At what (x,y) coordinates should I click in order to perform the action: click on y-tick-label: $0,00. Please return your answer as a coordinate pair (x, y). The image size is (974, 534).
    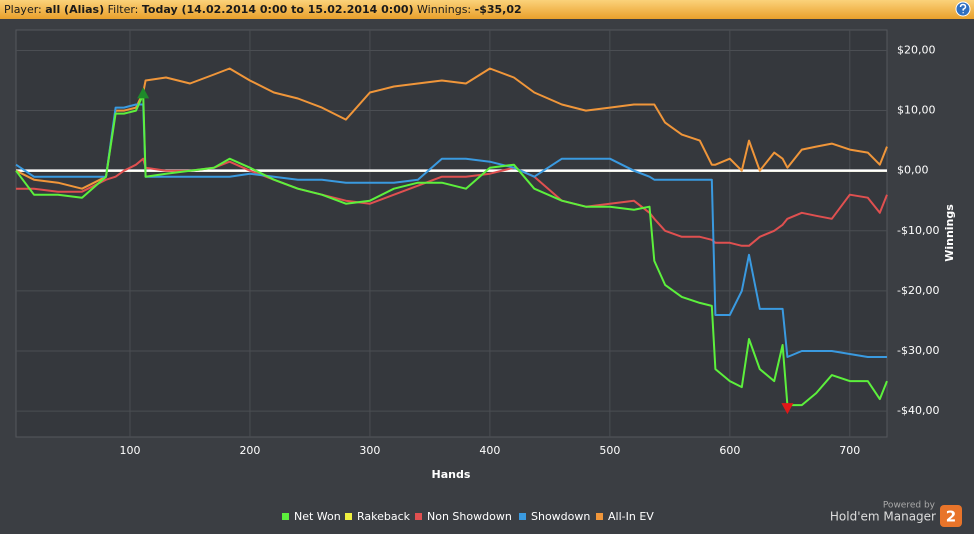
    Looking at the image, I should click on (913, 170).